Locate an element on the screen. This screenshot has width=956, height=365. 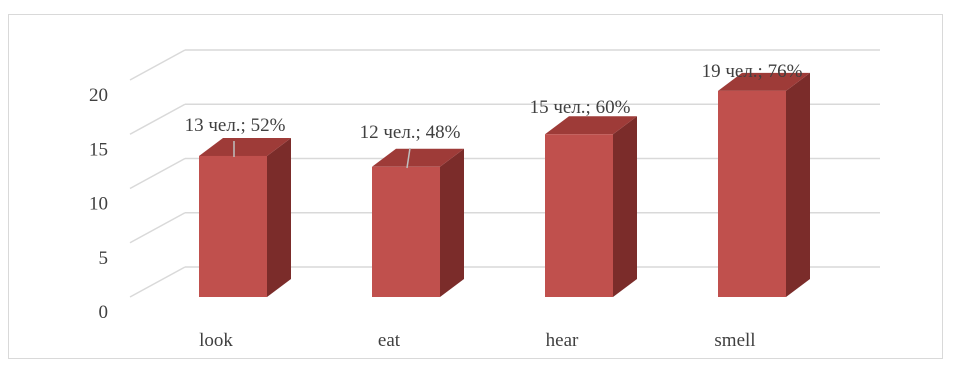
y-tick-label: 0 is located at coordinates (104, 312).